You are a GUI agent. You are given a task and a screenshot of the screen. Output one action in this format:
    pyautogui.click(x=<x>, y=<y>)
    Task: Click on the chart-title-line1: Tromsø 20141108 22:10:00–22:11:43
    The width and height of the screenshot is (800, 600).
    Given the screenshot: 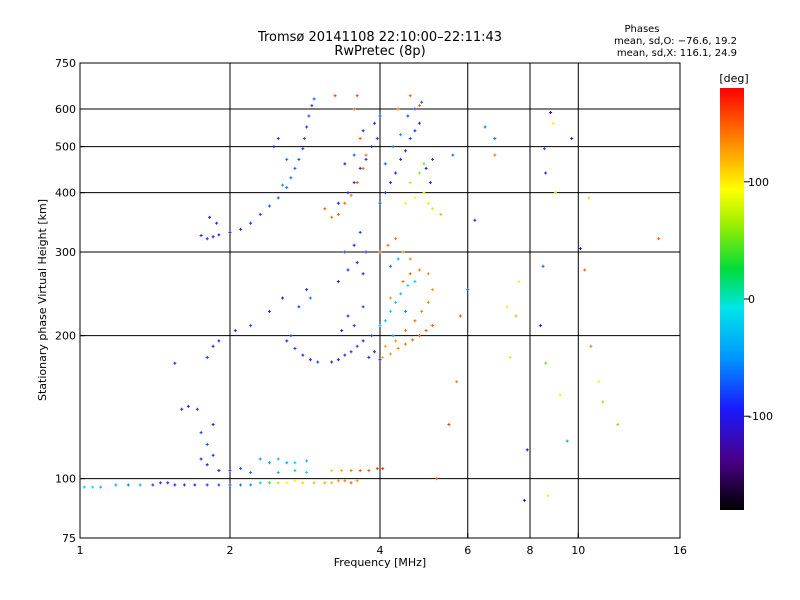 What is the action you would take?
    pyautogui.click(x=379, y=37)
    